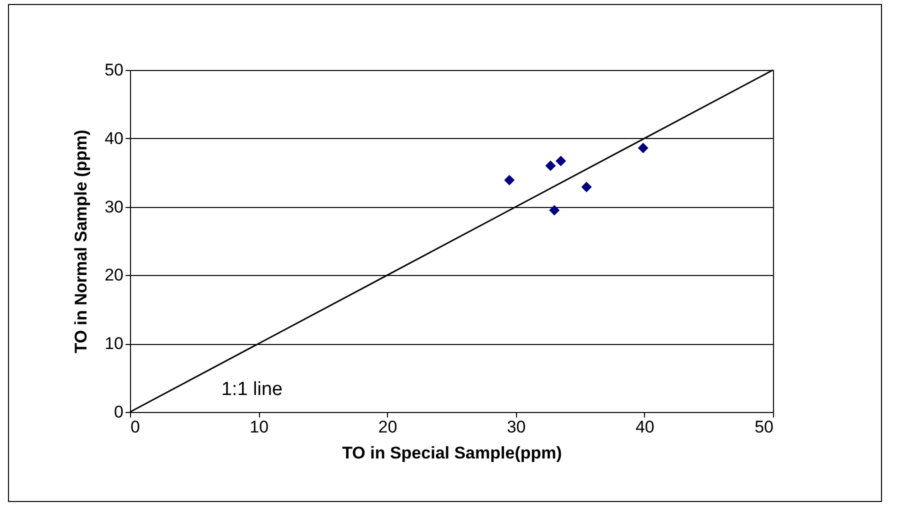  I want to click on y-tick-label: 50, so click(114, 70).